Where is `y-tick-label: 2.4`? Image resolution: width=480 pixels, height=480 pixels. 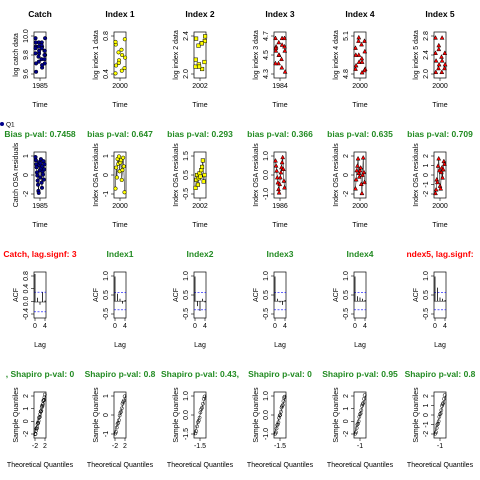 y-tick-label: 2.4 is located at coordinates (186, 36).